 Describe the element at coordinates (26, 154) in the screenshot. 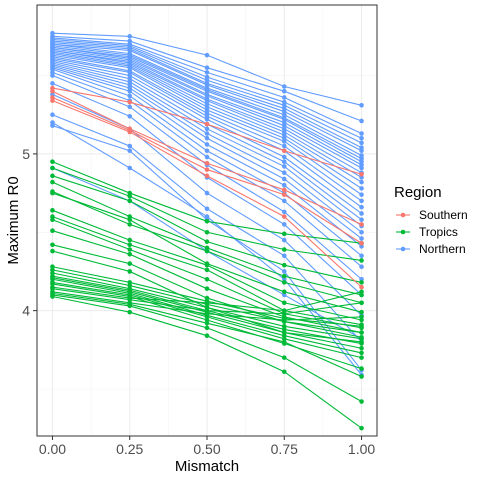

I see `y-tick-label: 5` at that location.